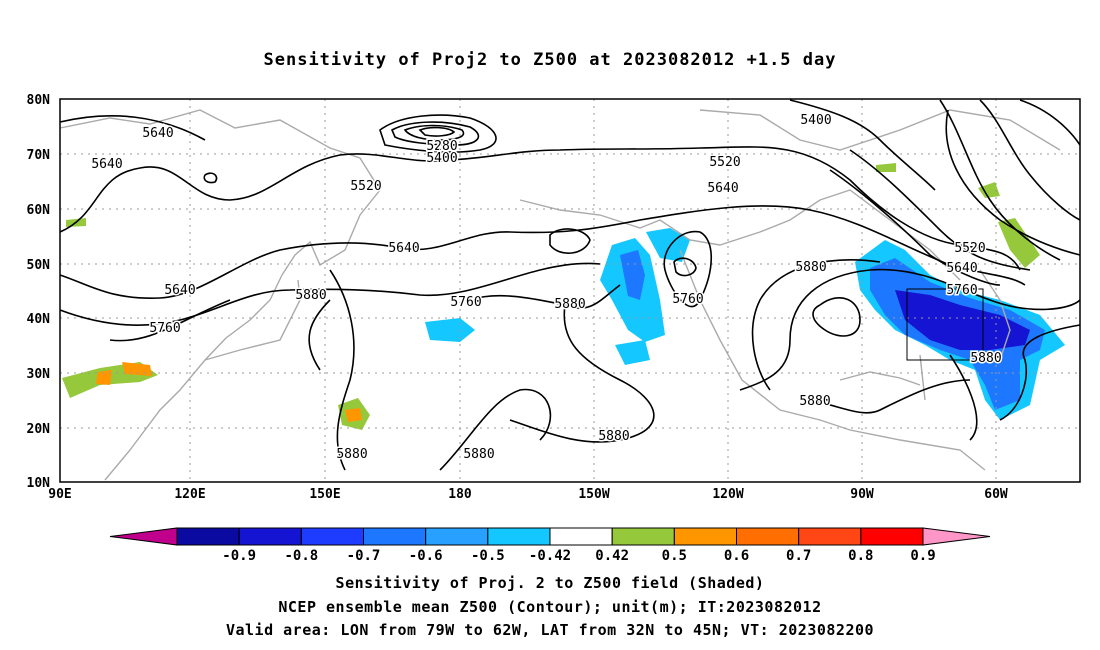  Describe the element at coordinates (39, 483) in the screenshot. I see `lat-label: 10N` at that location.